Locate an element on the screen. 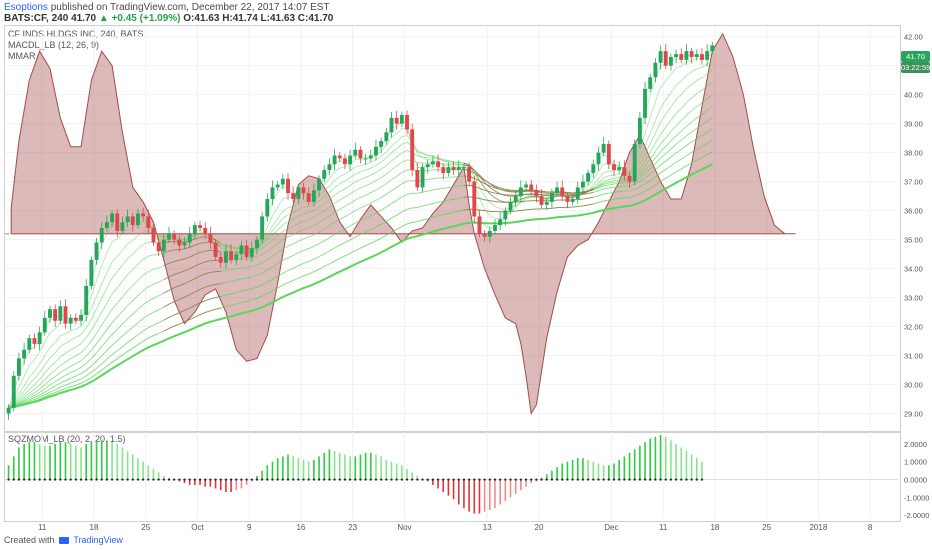  x-tick-label: 8 is located at coordinates (870, 527).